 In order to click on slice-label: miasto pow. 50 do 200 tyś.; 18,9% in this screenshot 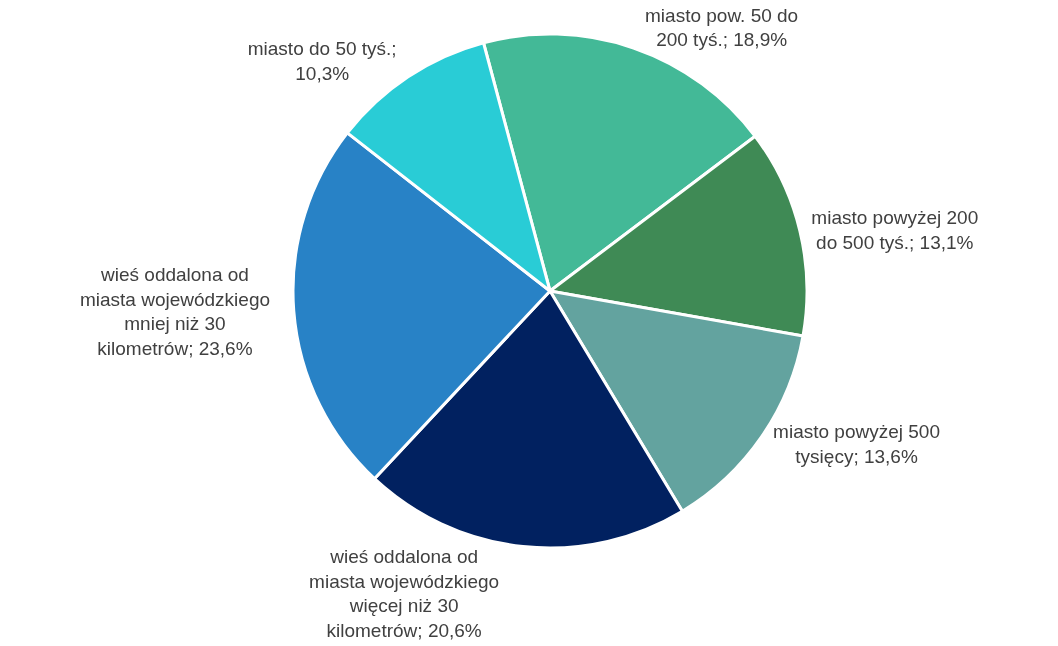, I will do `click(722, 27)`.